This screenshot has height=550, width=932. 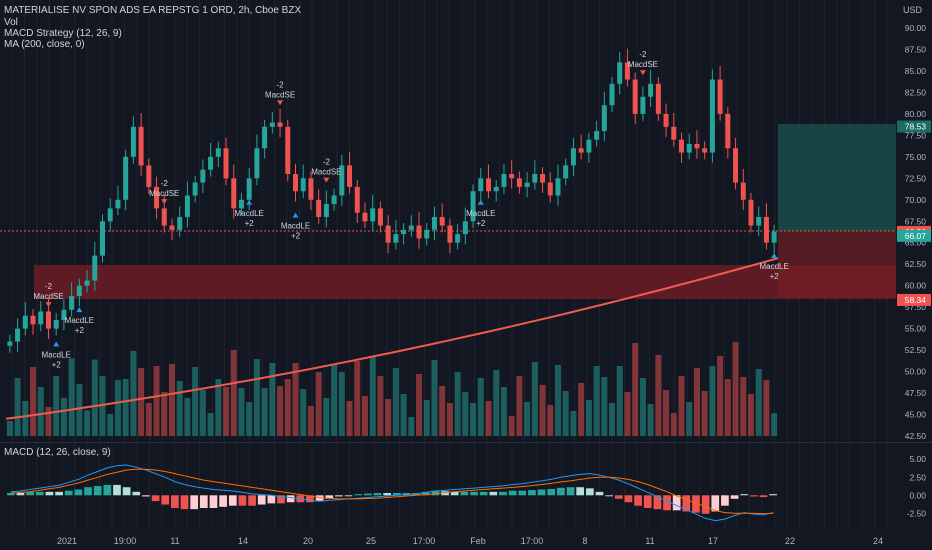 I want to click on signal-qty: +2, so click(x=775, y=276).